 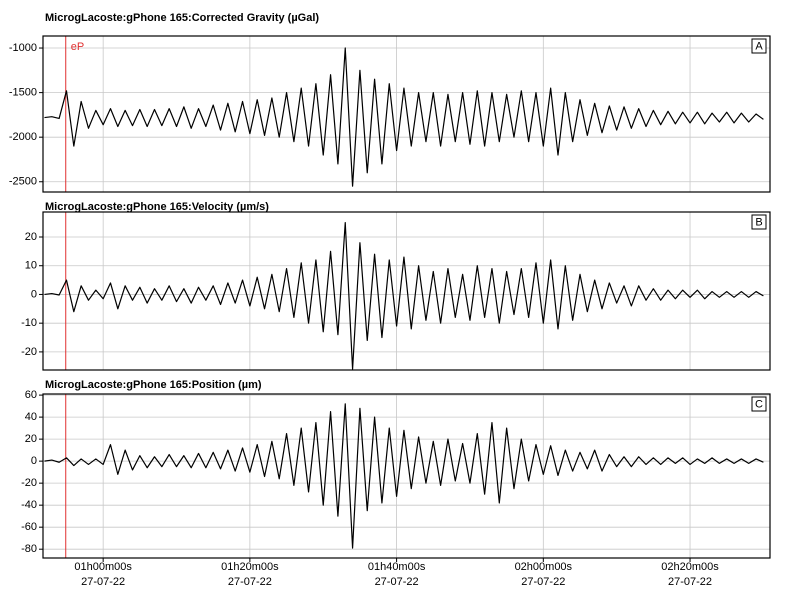 I want to click on panel-label: A, so click(x=759, y=46).